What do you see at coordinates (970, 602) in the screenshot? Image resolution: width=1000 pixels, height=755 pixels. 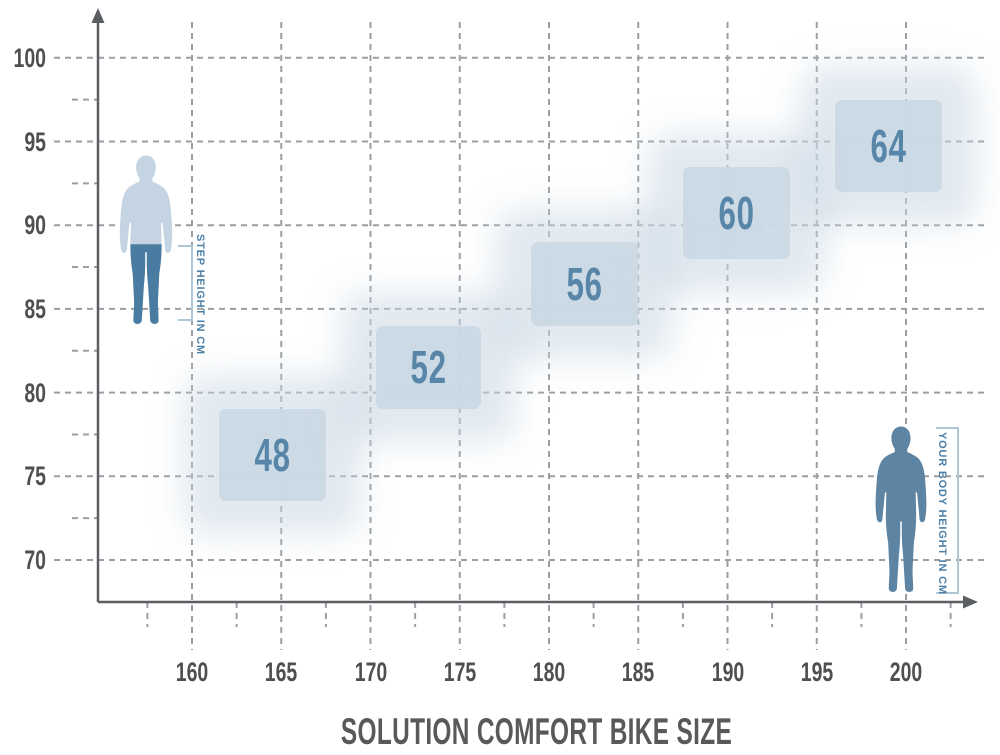 I see `x-axis-arrow-icon` at bounding box center [970, 602].